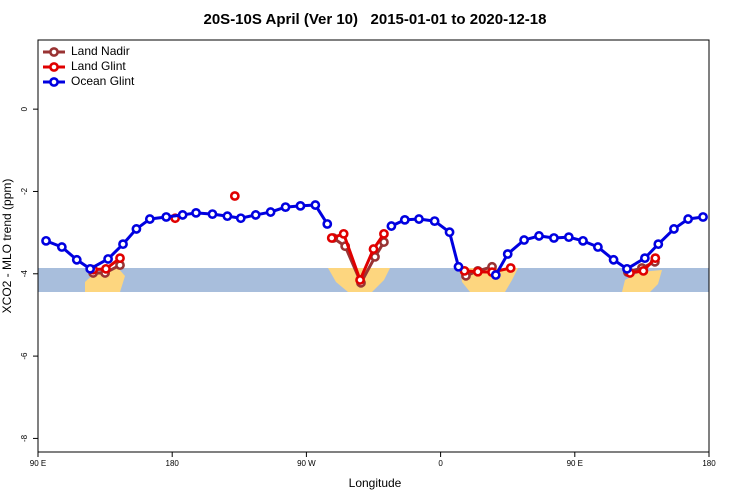  Describe the element at coordinates (103, 81) in the screenshot. I see `legend-label: Ocean Glint` at that location.